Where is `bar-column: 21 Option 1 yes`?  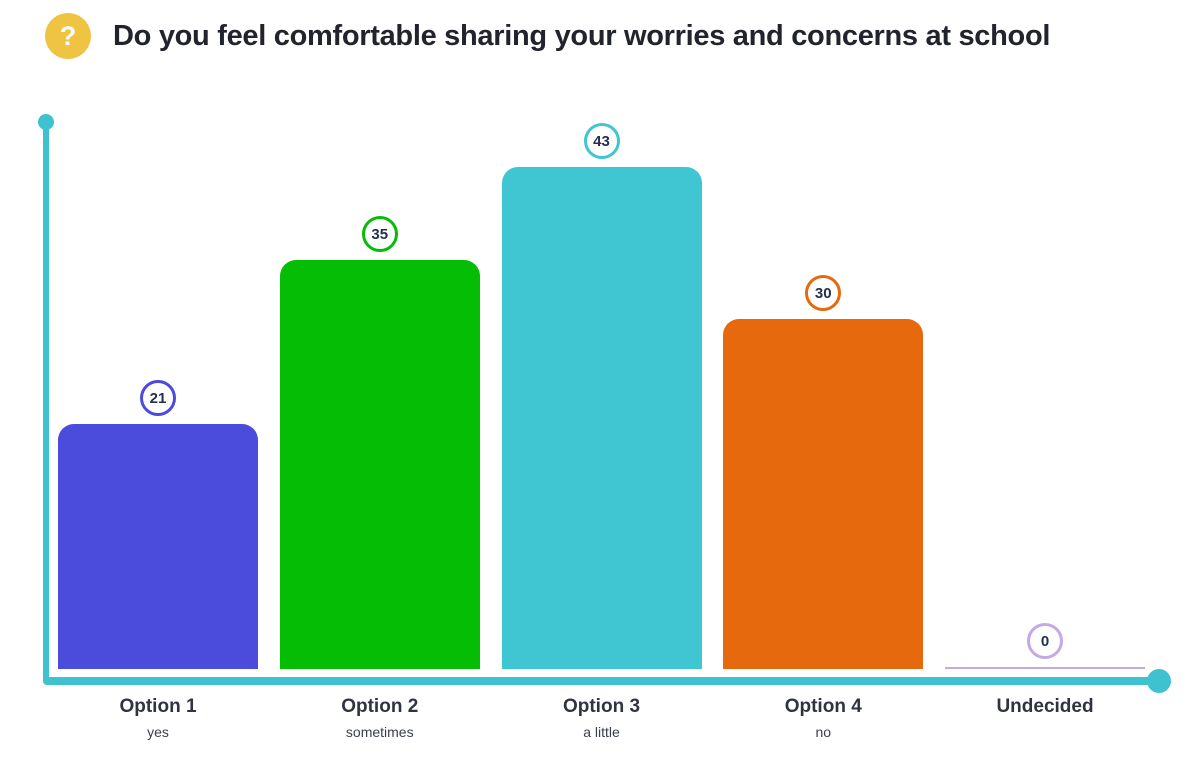
bar-column: 21 Option 1 yes is located at coordinates (158, 560).